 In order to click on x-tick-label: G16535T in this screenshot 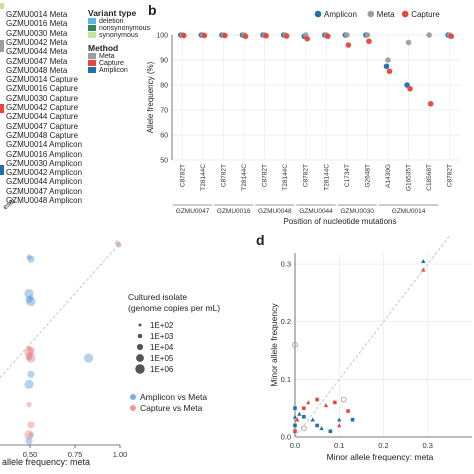, I will do `click(409, 177)`.